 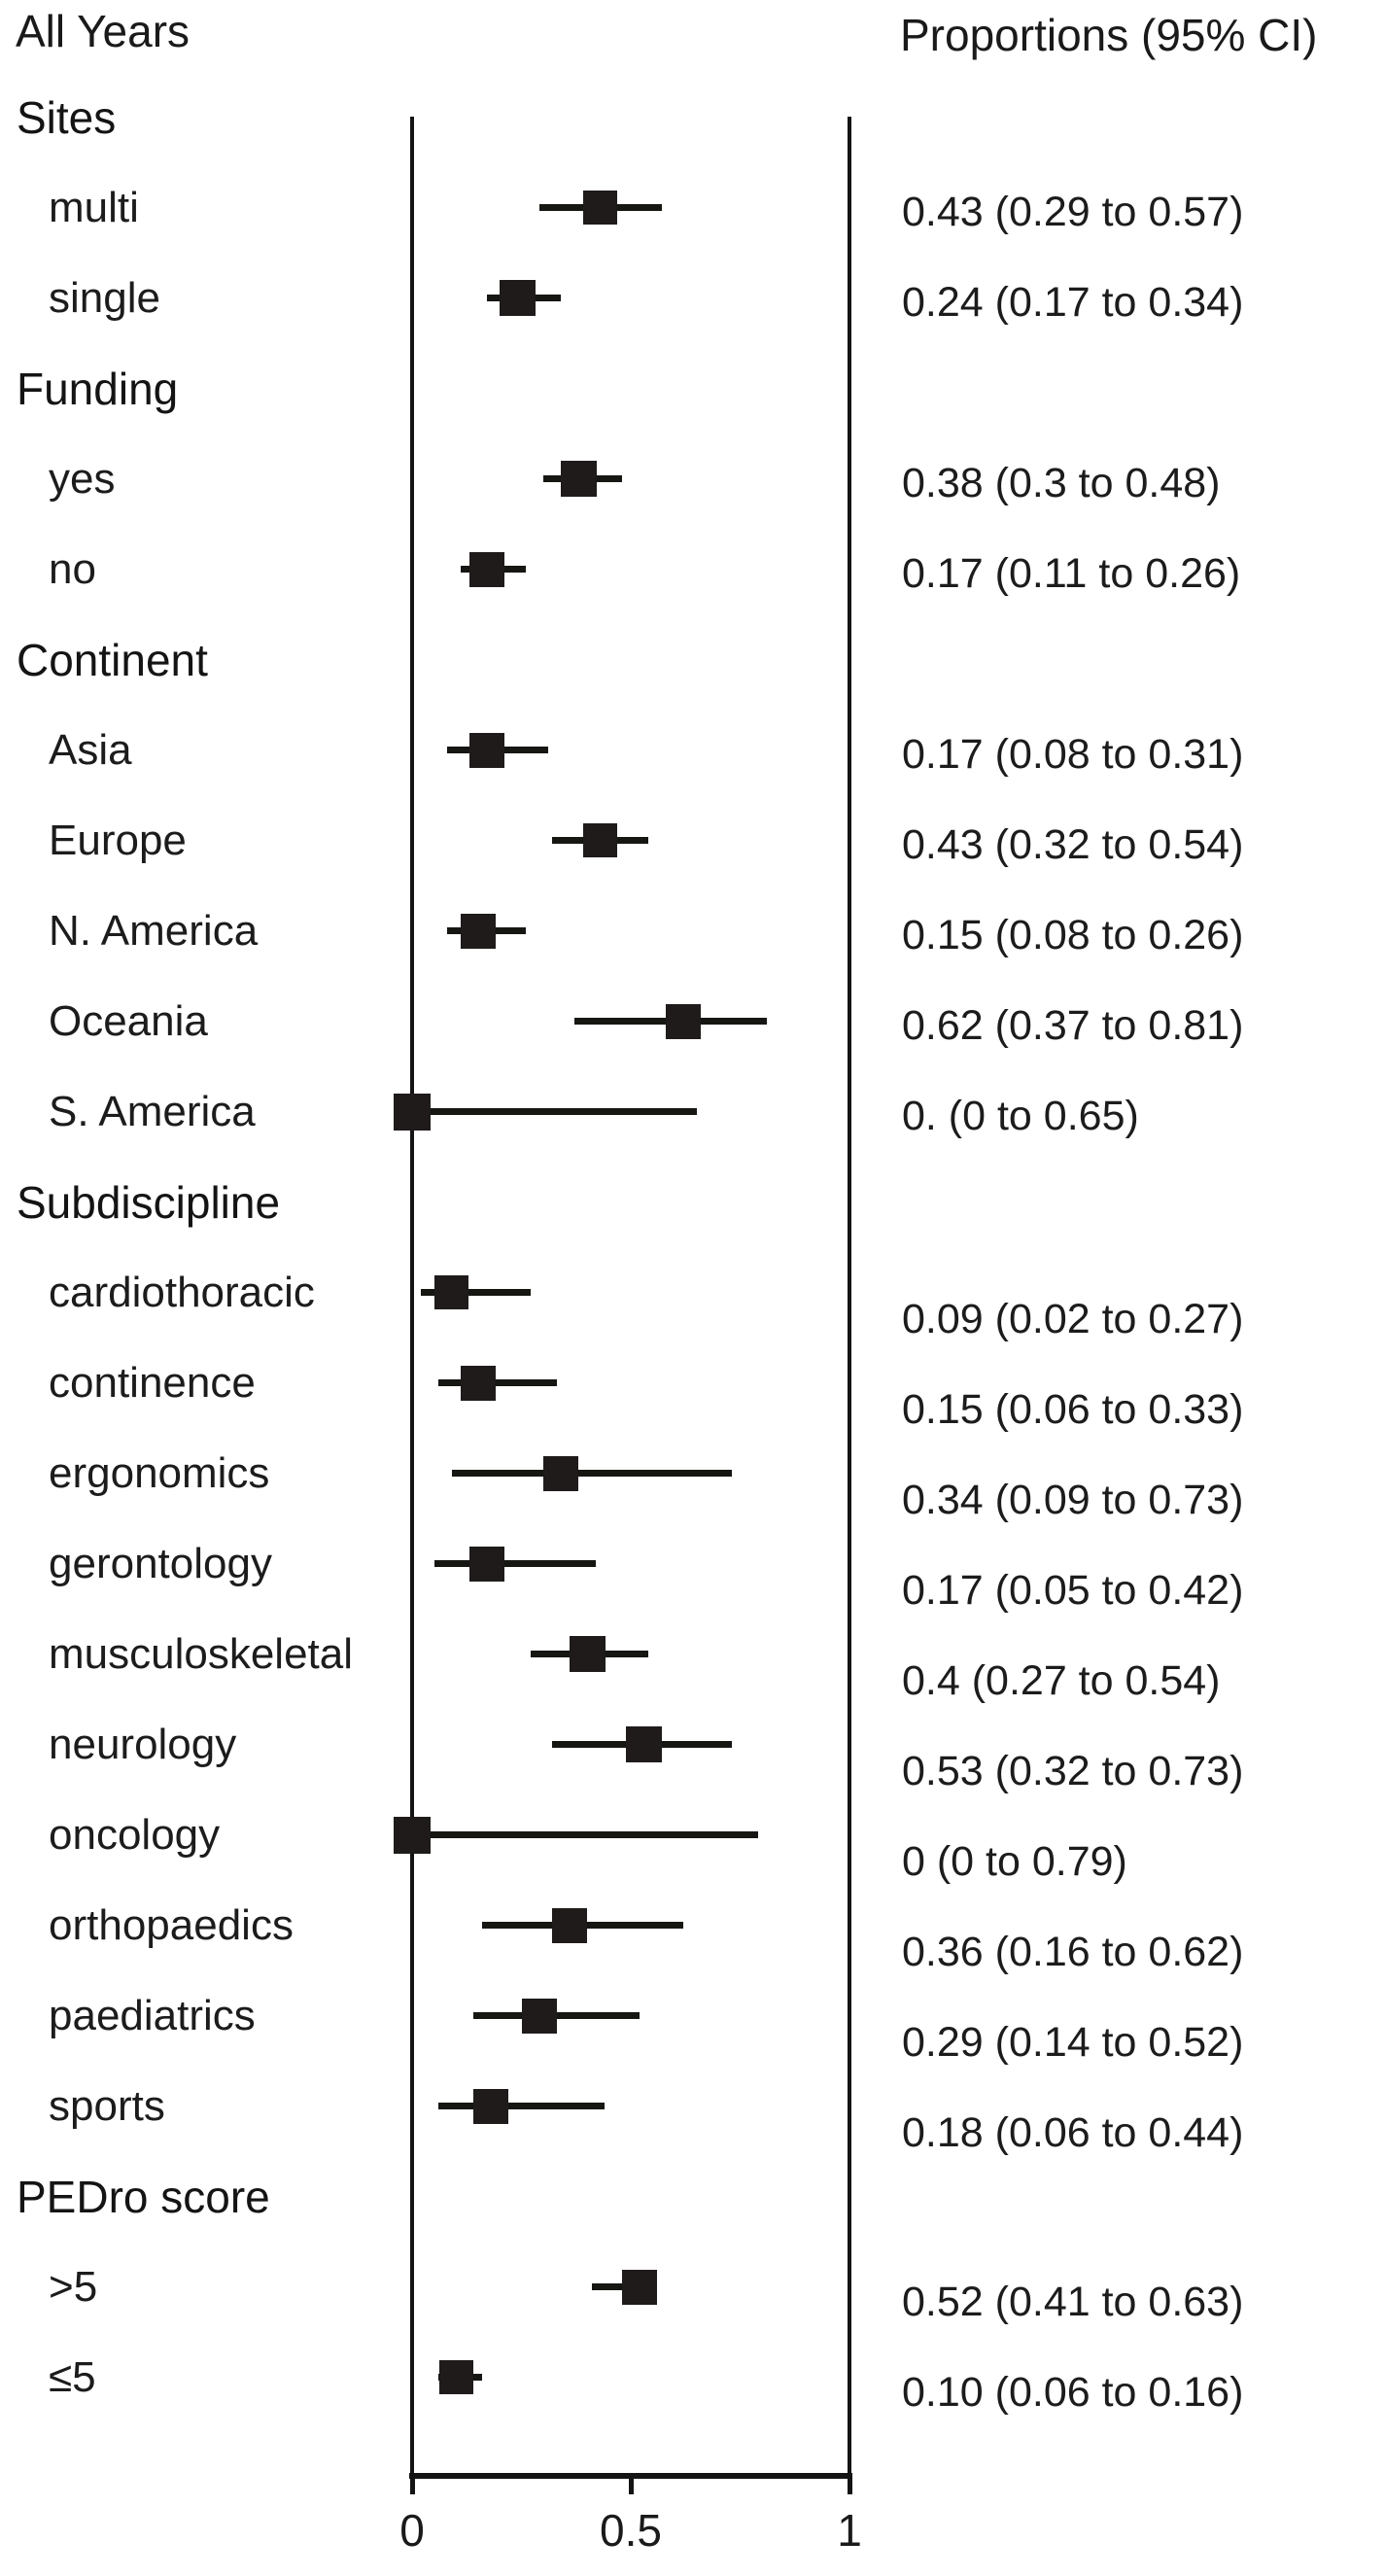 I want to click on forest-row: orthopaedics 0.36 (0.16 to 0.62), so click(x=692, y=1928).